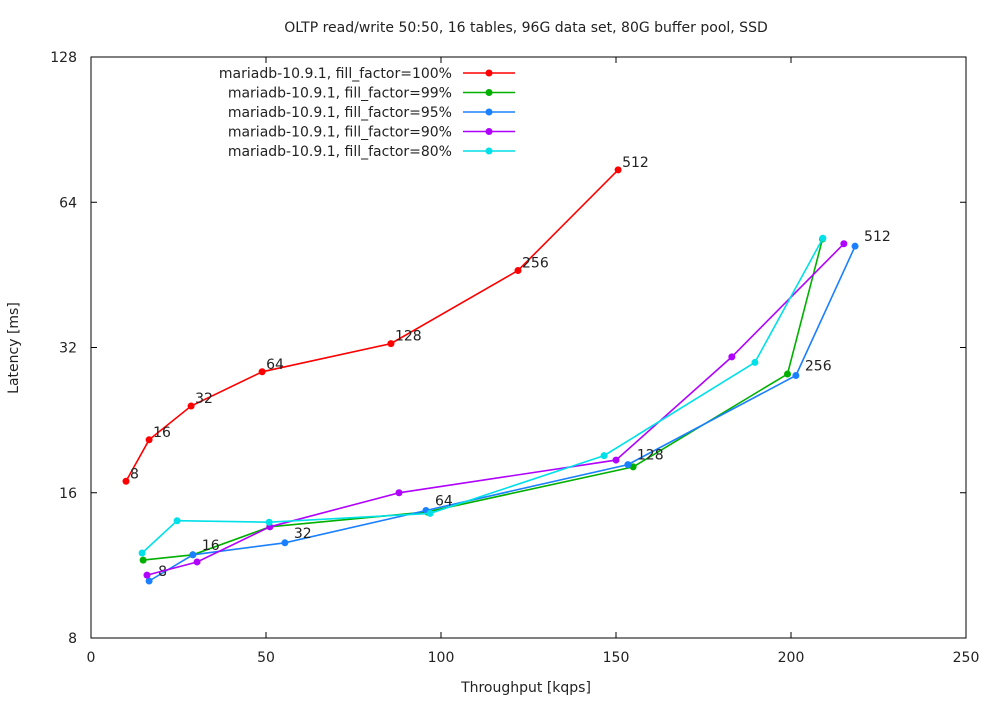 Image resolution: width=1000 pixels, height=704 pixels. What do you see at coordinates (72, 639) in the screenshot?
I see `y-tick-label: 8` at bounding box center [72, 639].